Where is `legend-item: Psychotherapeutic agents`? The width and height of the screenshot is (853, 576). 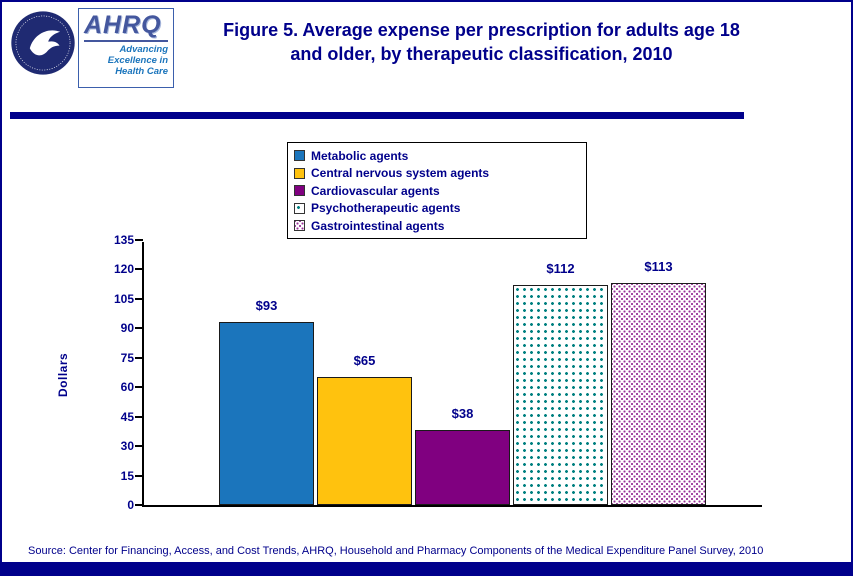
legend-item: Psychotherapeutic agents is located at coordinates (437, 209).